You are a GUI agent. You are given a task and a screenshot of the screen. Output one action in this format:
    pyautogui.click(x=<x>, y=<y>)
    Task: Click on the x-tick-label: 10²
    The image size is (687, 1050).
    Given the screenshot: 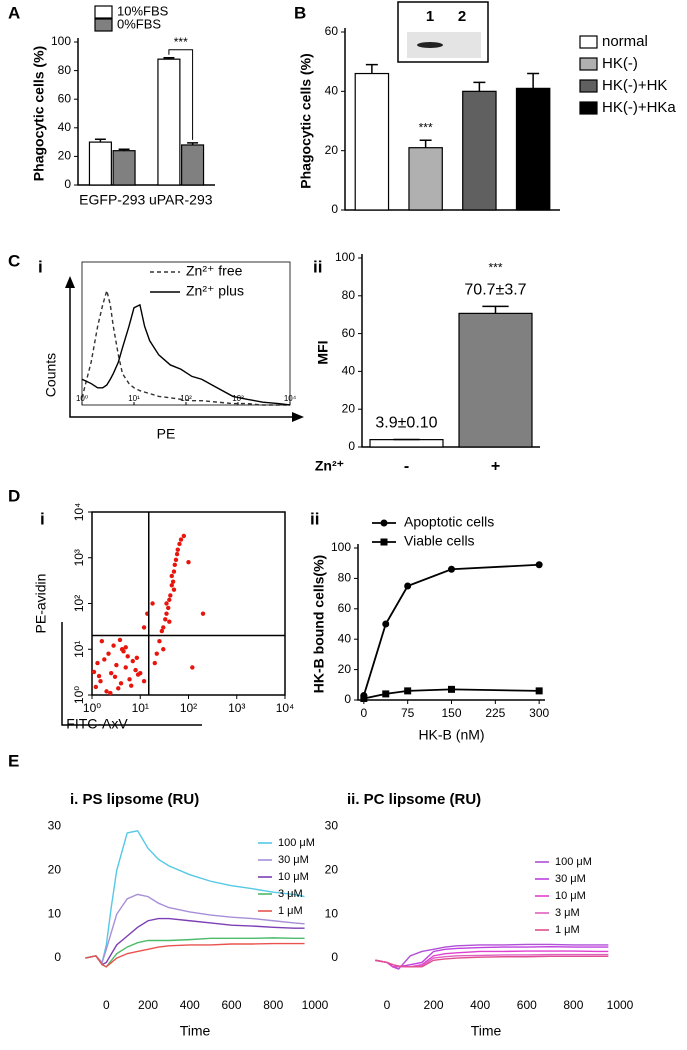 What is the action you would take?
    pyautogui.click(x=186, y=398)
    